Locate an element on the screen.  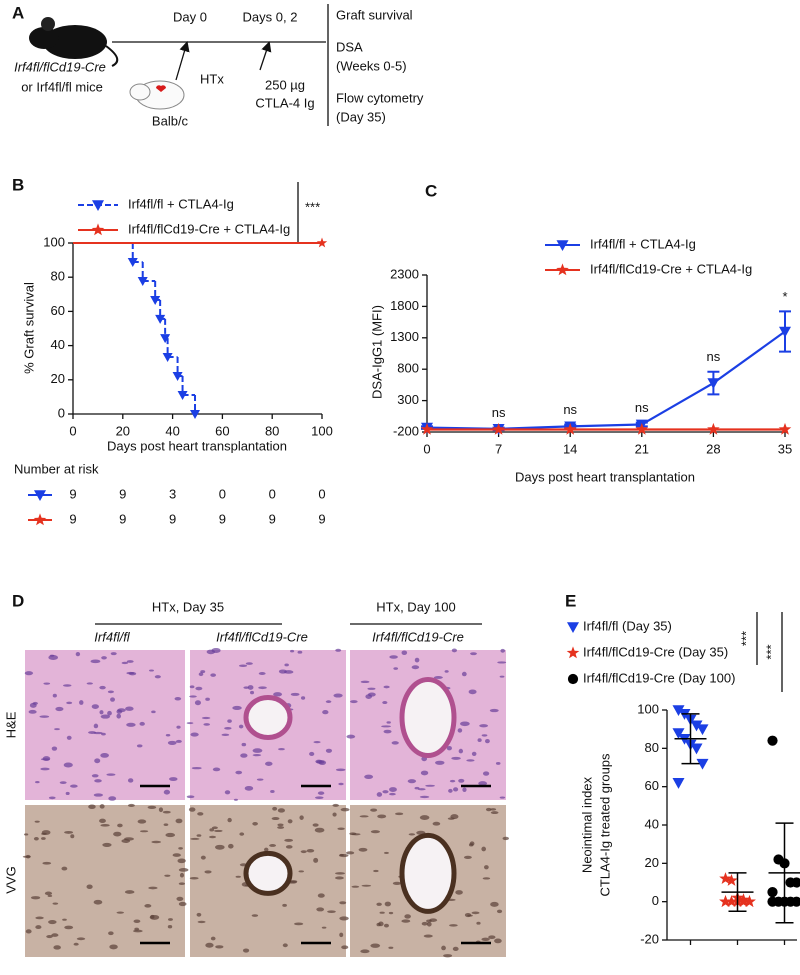
histology-image is located at coordinates (105, 881).